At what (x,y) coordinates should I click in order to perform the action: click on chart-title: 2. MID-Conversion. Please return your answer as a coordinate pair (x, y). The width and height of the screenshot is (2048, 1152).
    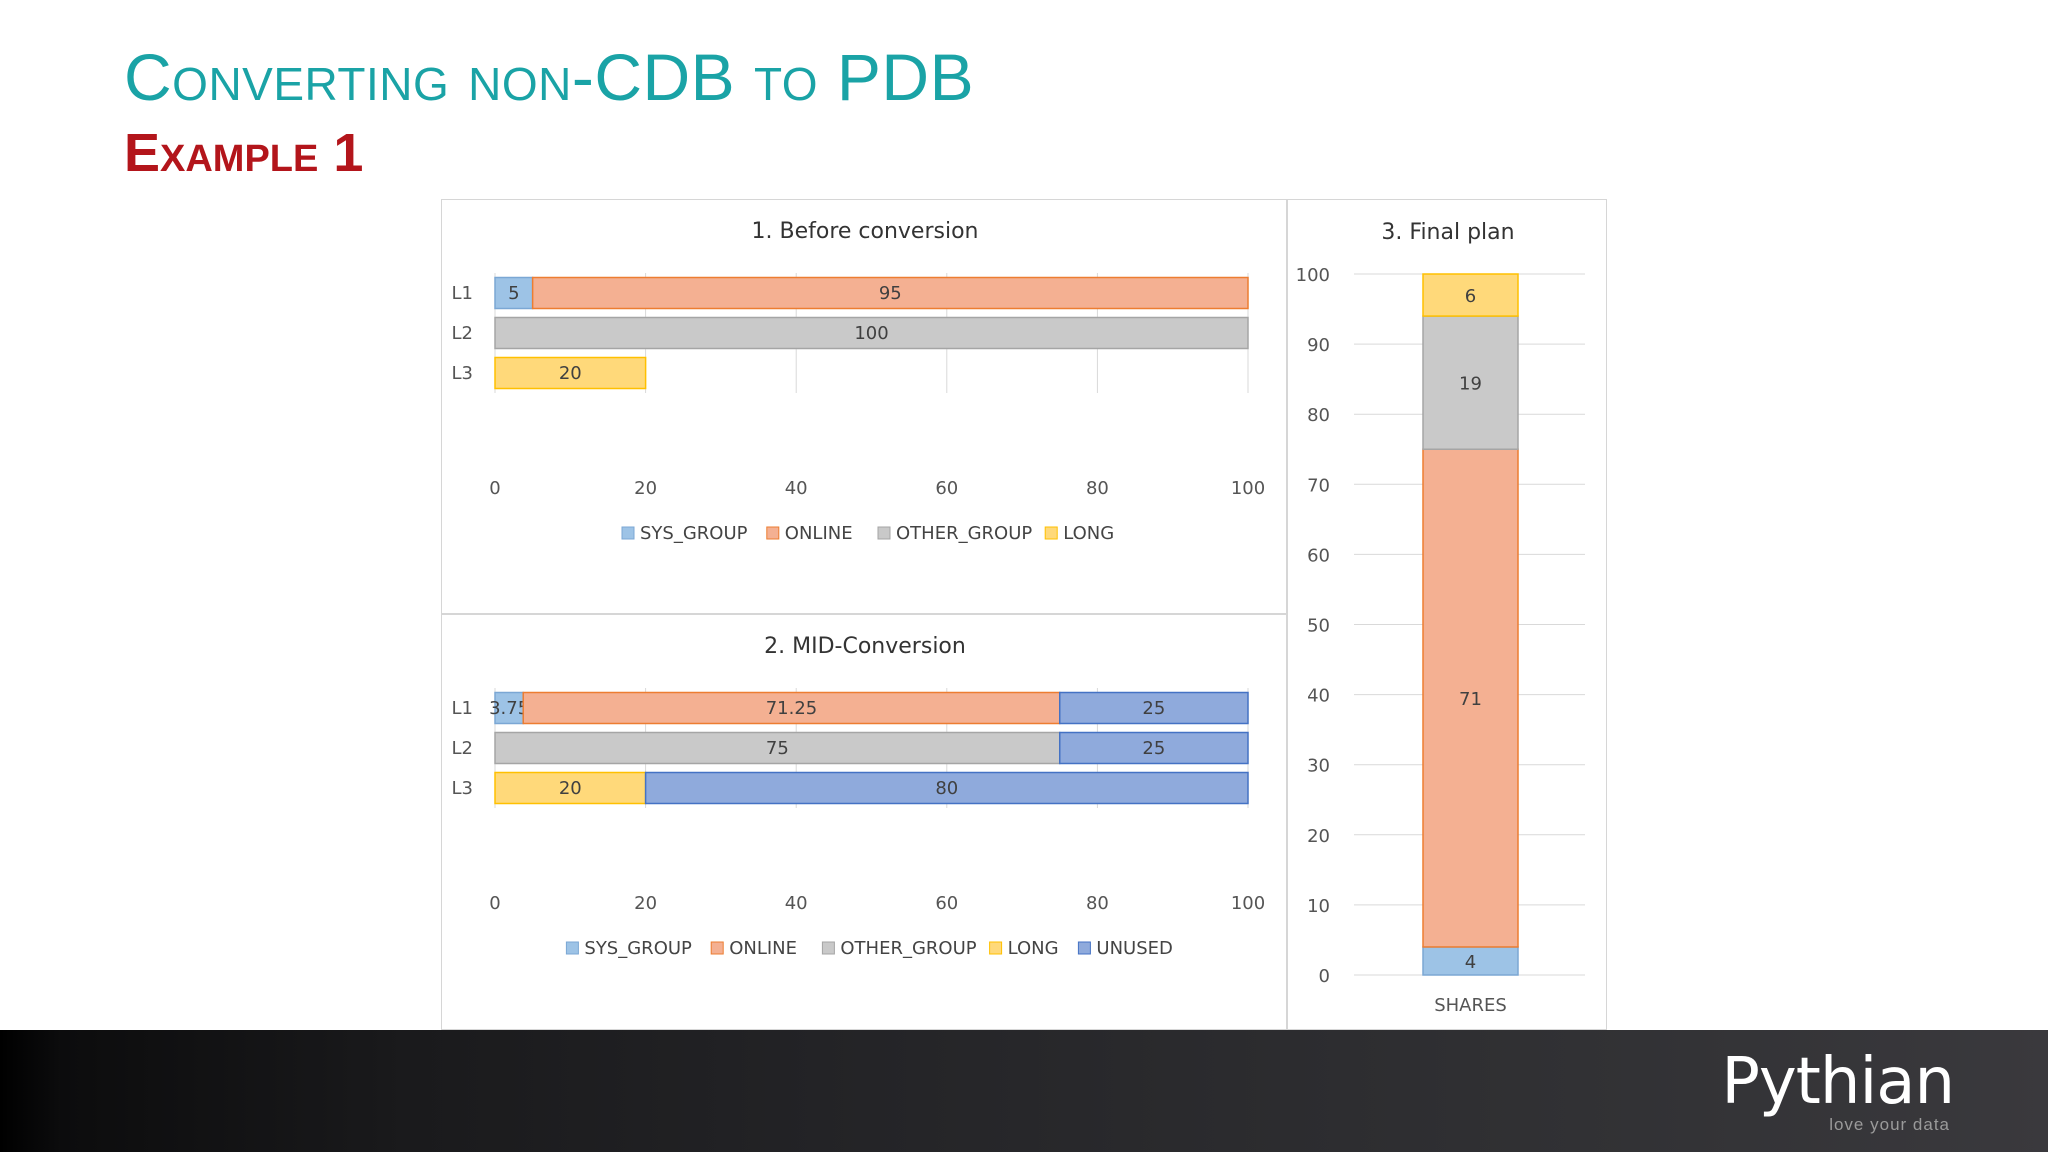
    Looking at the image, I should click on (865, 646).